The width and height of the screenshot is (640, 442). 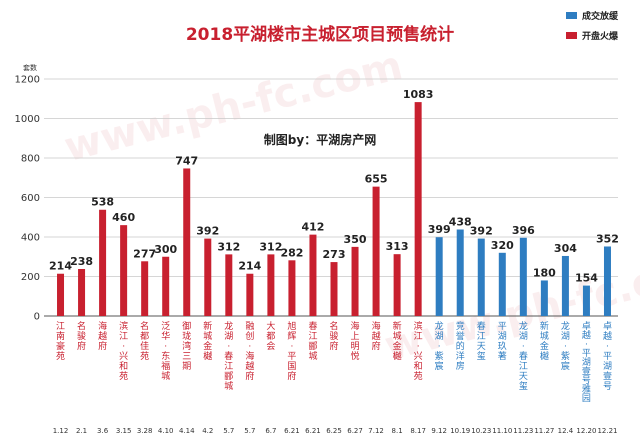 What do you see at coordinates (460, 346) in the screenshot?
I see `category-label: 竞誉的洋房` at bounding box center [460, 346].